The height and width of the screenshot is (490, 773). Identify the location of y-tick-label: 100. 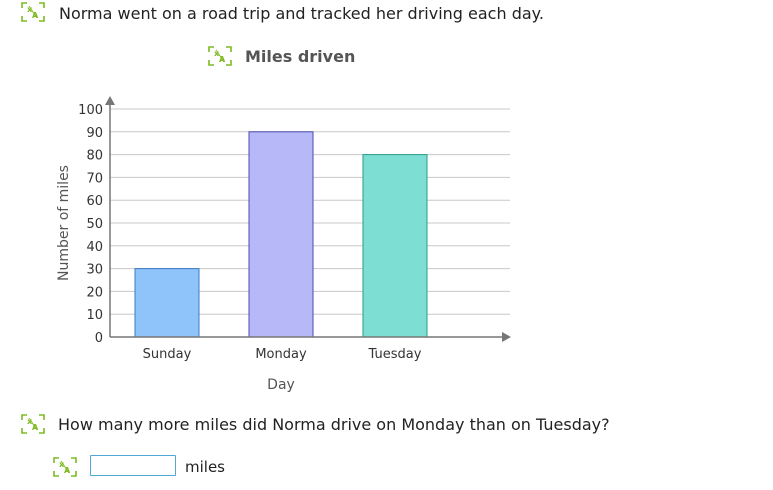
(90, 110).